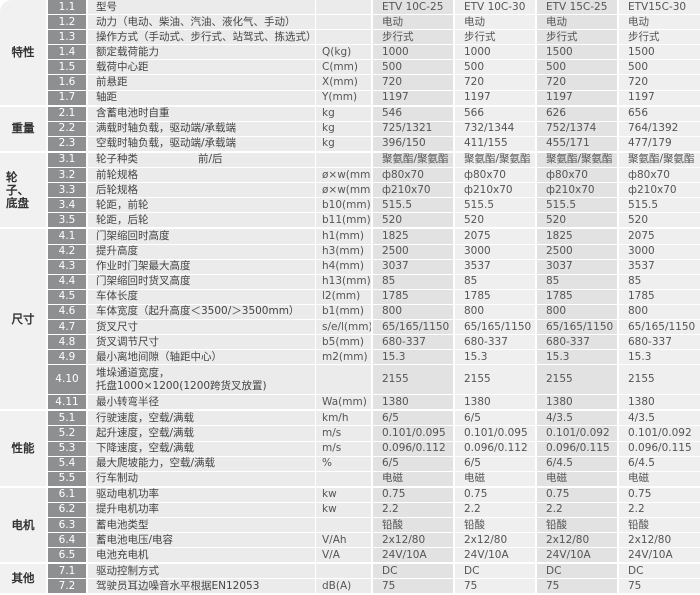  I want to click on row-description: 下降速度，空载/满载, so click(201, 449).